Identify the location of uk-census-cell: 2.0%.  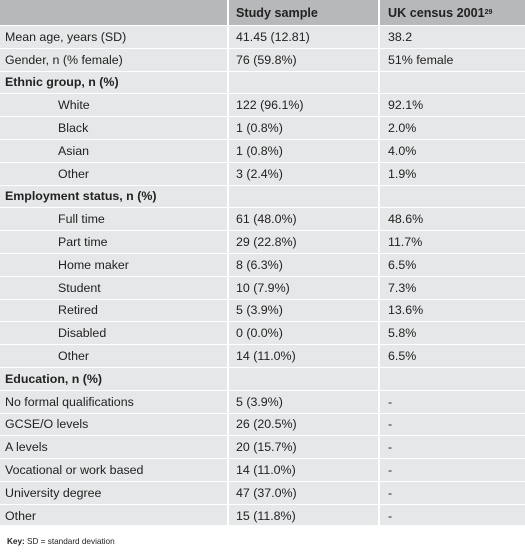
(402, 128).